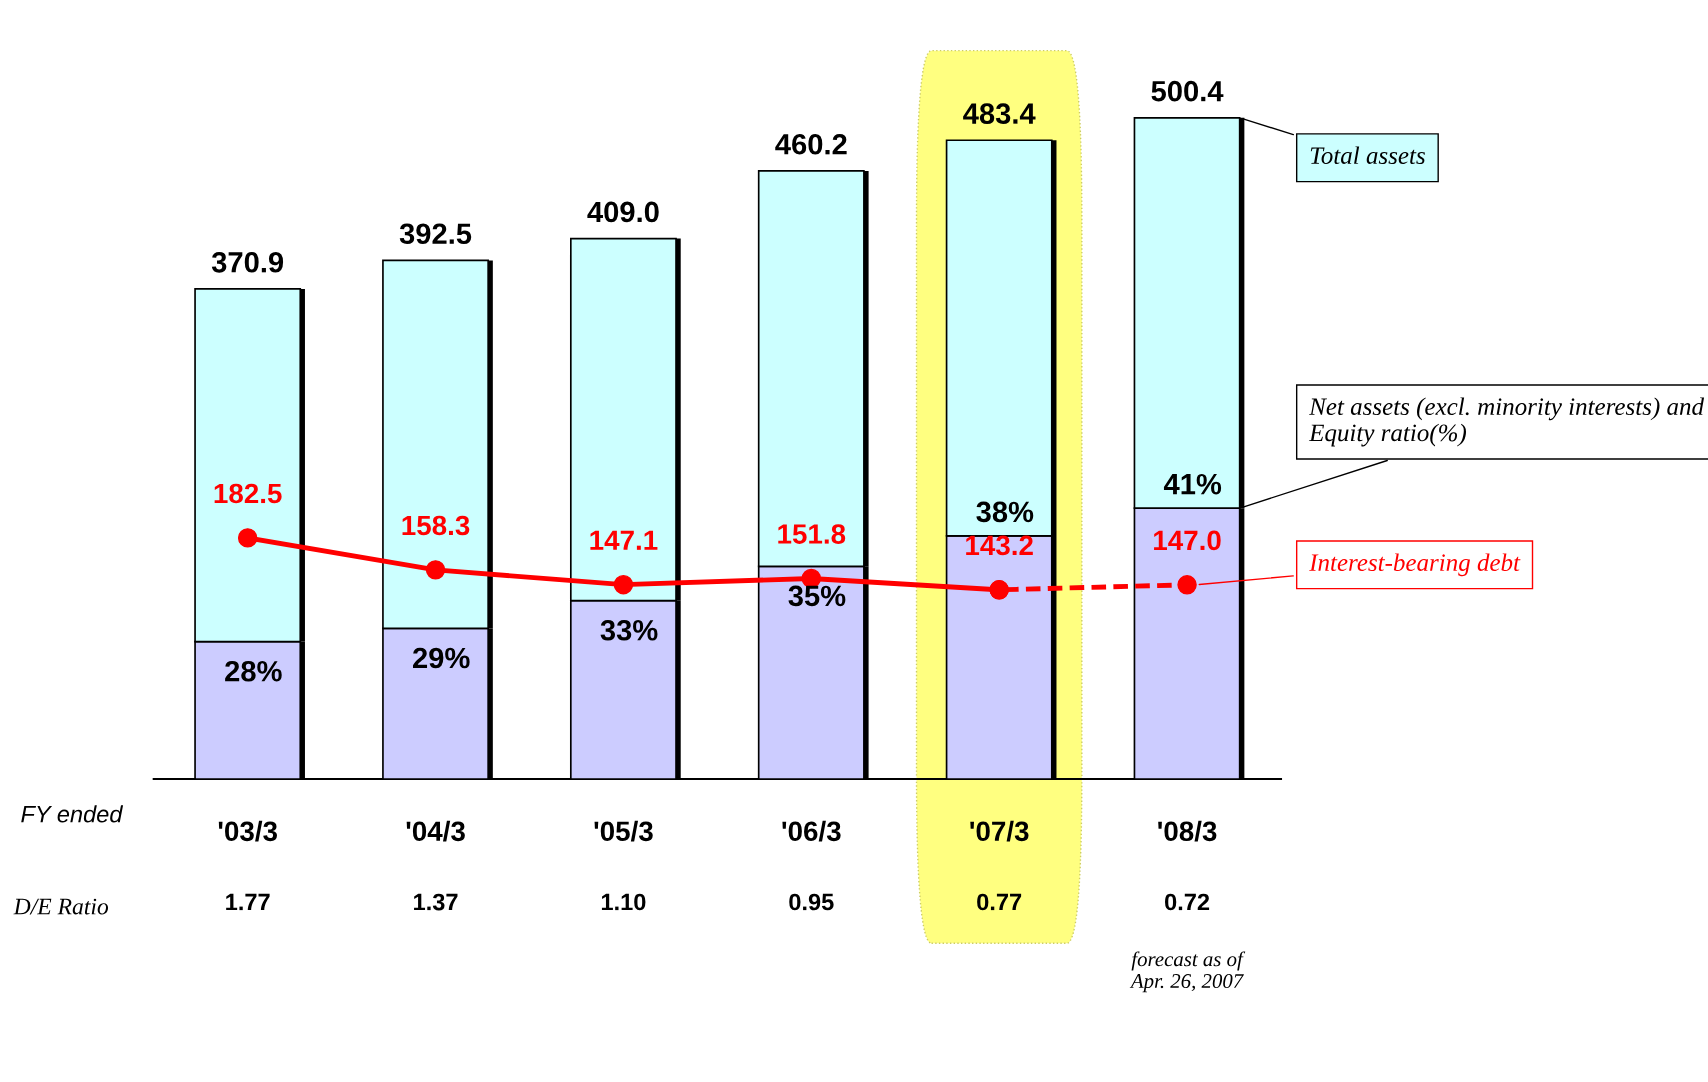 The height and width of the screenshot is (1082, 1708). I want to click on data-label: 143.2, so click(999, 545).